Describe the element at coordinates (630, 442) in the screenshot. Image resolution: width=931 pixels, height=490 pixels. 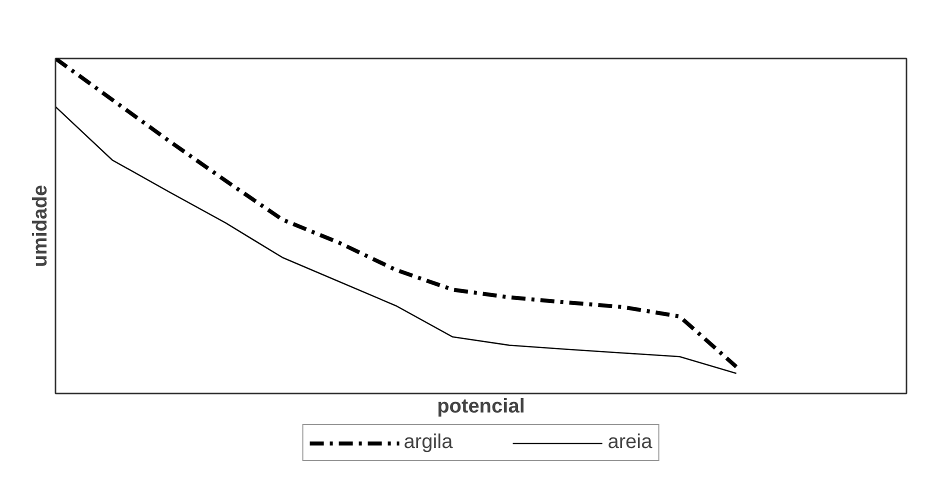
I see `legend-label: areia` at that location.